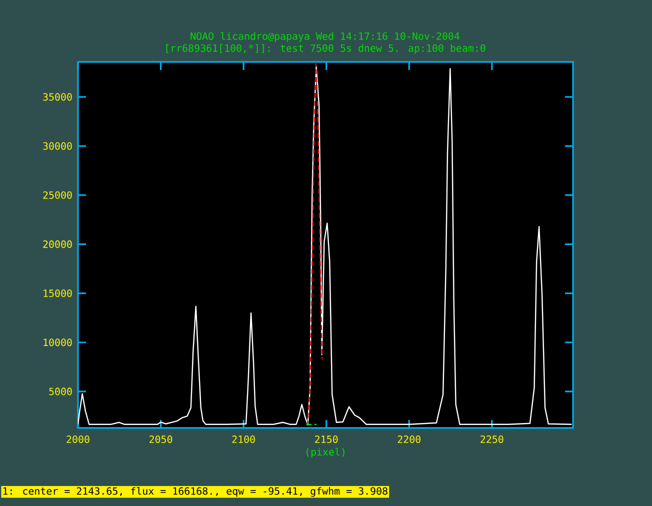 This screenshot has height=506, width=652. What do you see at coordinates (58, 294) in the screenshot?
I see `y-tick-label: 15000` at bounding box center [58, 294].